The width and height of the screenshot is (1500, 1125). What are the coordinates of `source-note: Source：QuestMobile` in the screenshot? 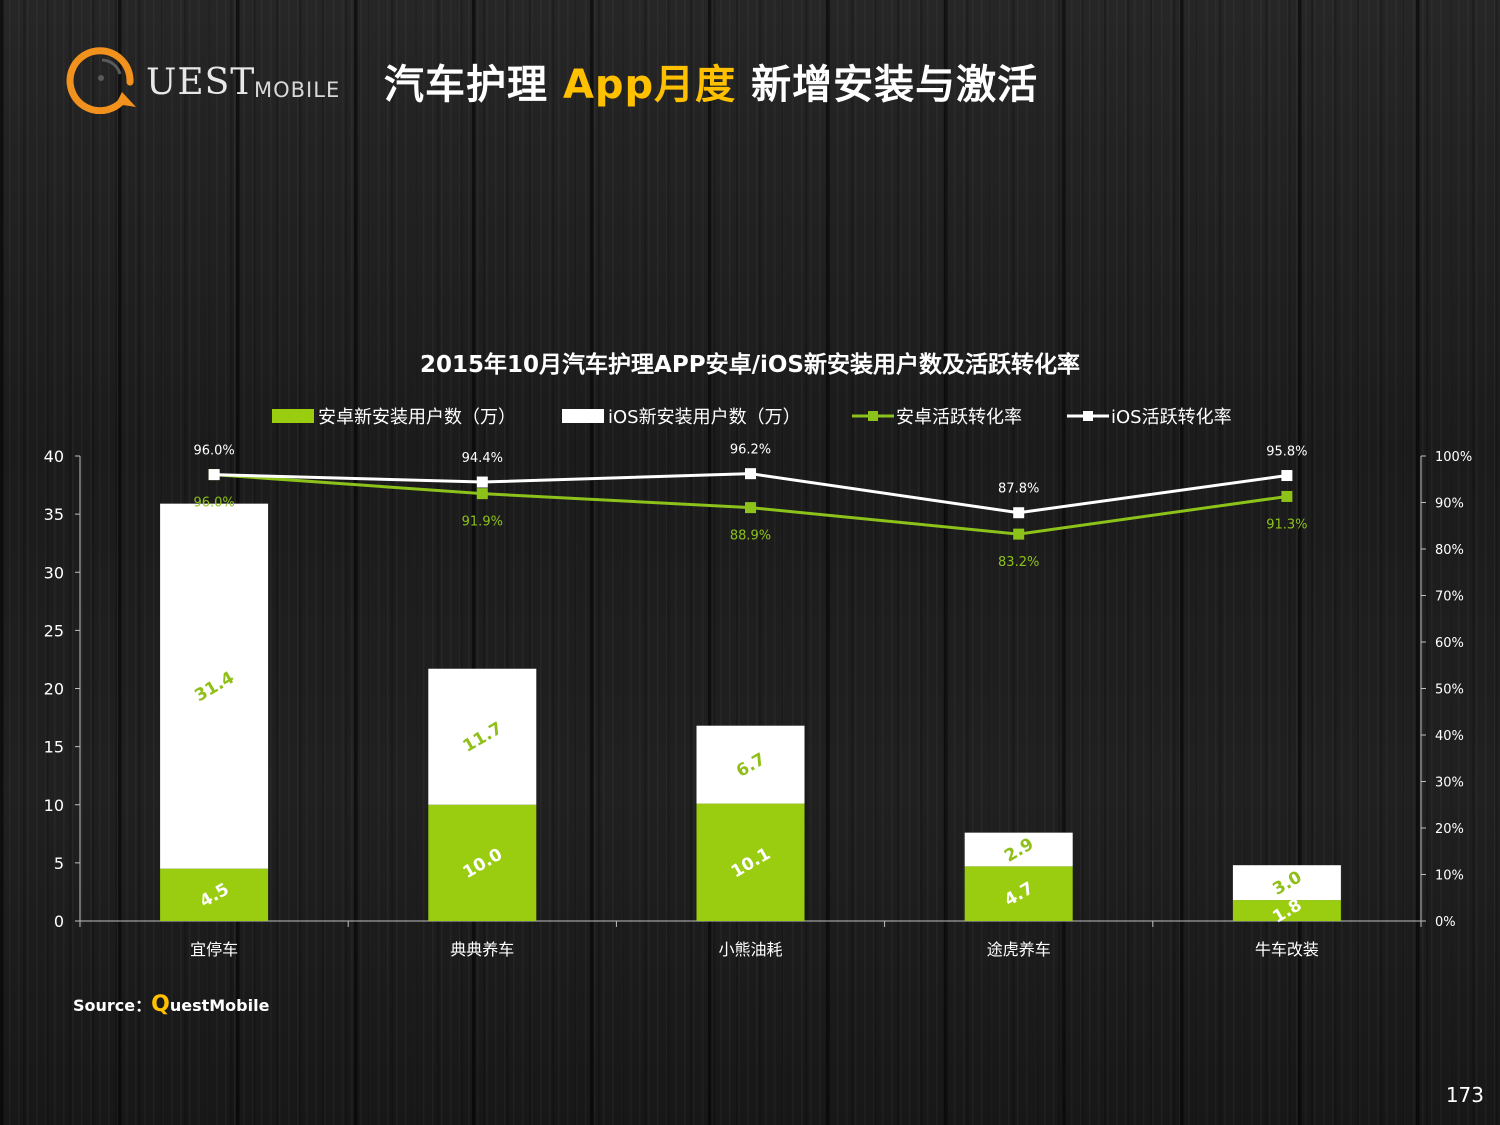 It's located at (171, 1004).